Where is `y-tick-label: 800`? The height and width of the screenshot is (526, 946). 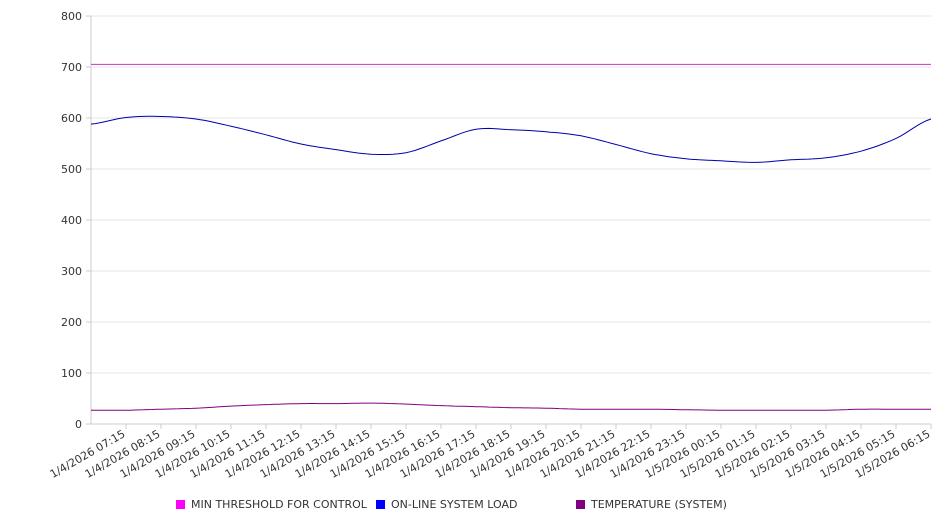 y-tick-label: 800 is located at coordinates (71, 16).